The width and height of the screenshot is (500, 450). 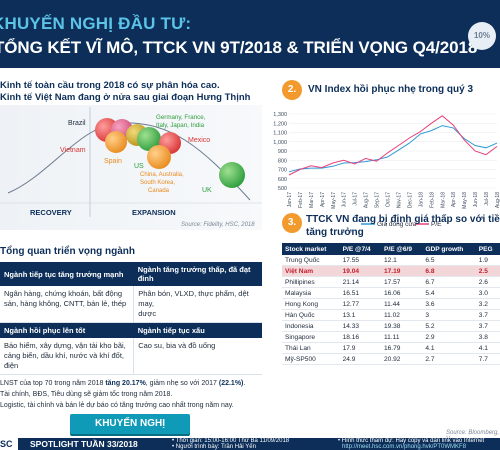 I want to click on outlook-c3-line1: Bảo hiểm, xây dựng, vận tải kho bãi,, so click(x=65, y=345).